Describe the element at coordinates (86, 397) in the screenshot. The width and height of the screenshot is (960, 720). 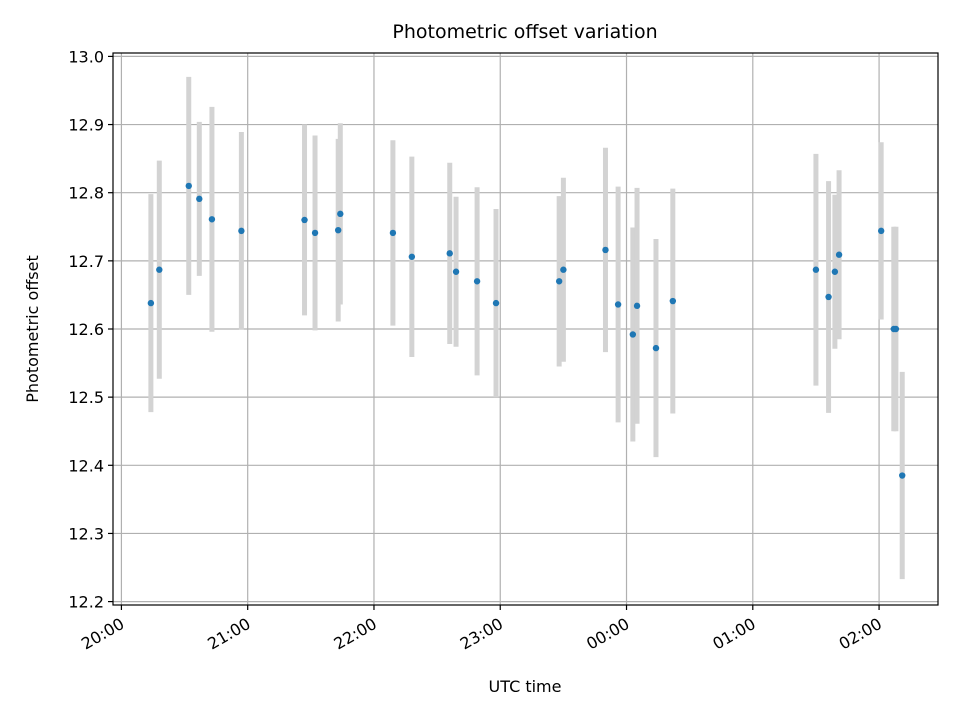
I see `y-tick-label: 12.5` at that location.